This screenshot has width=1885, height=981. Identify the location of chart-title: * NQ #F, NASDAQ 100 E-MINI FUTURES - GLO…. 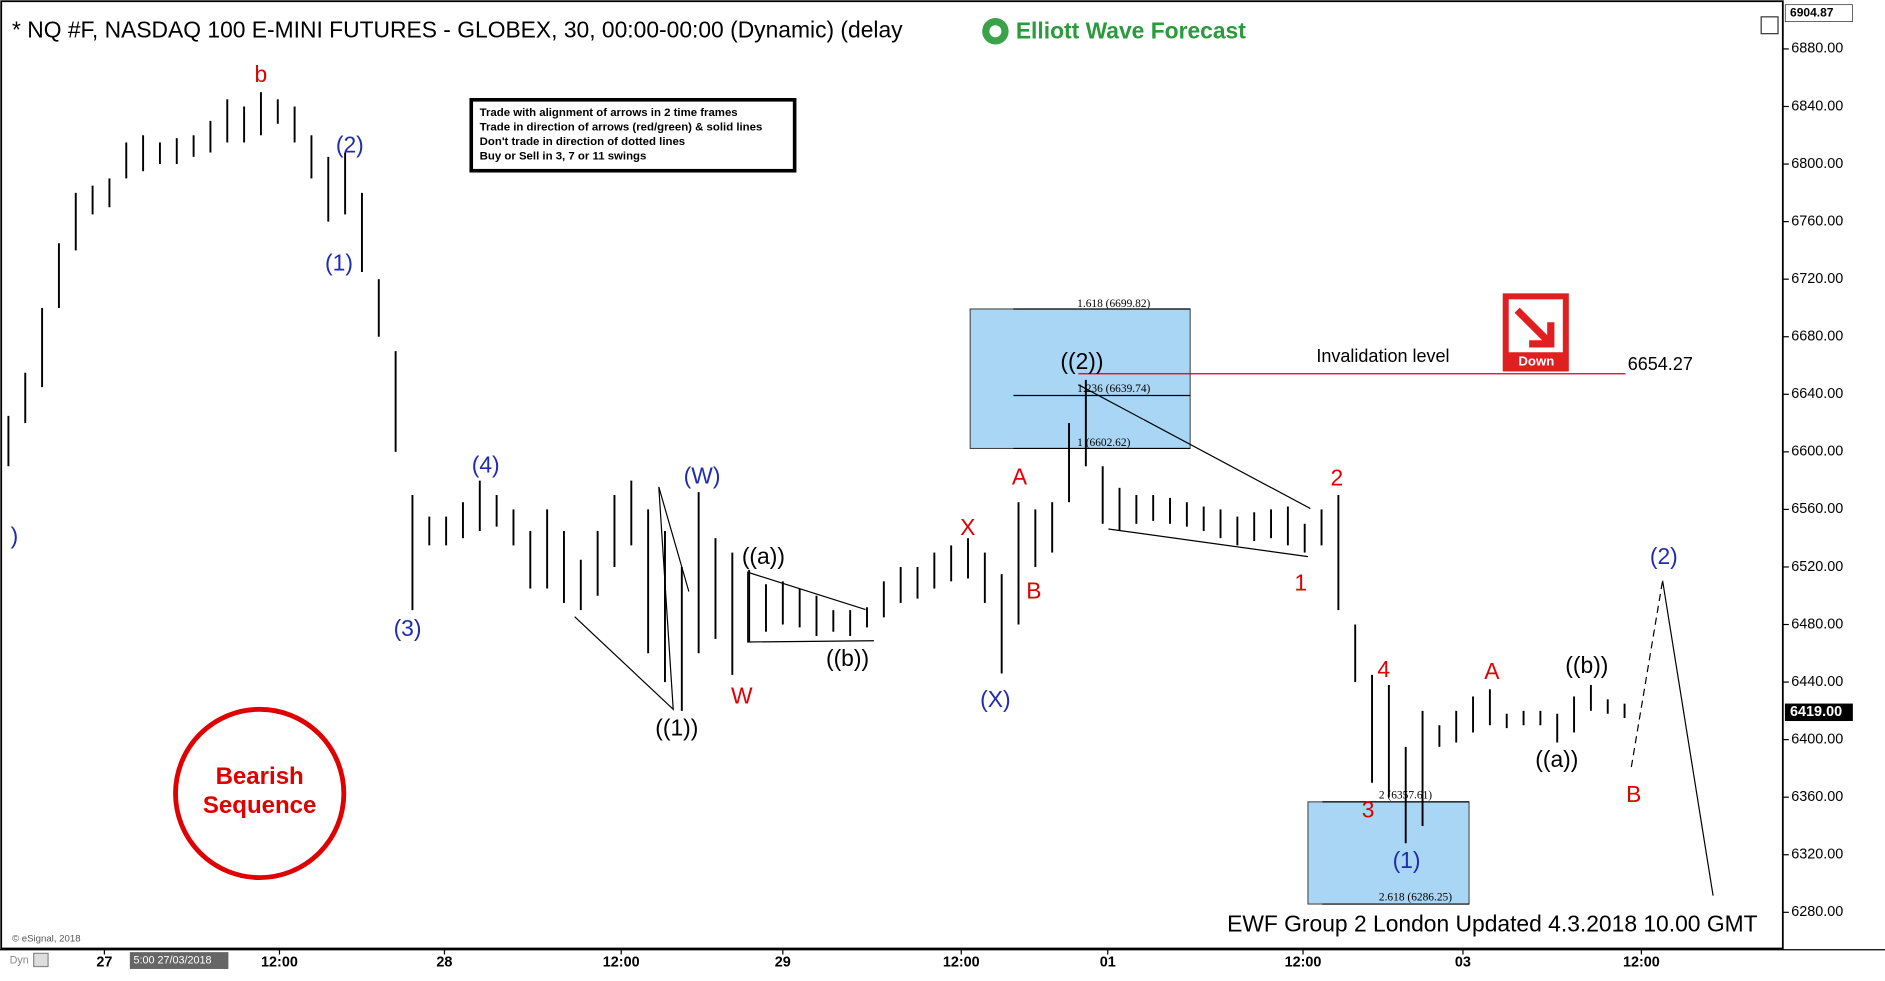
(457, 29).